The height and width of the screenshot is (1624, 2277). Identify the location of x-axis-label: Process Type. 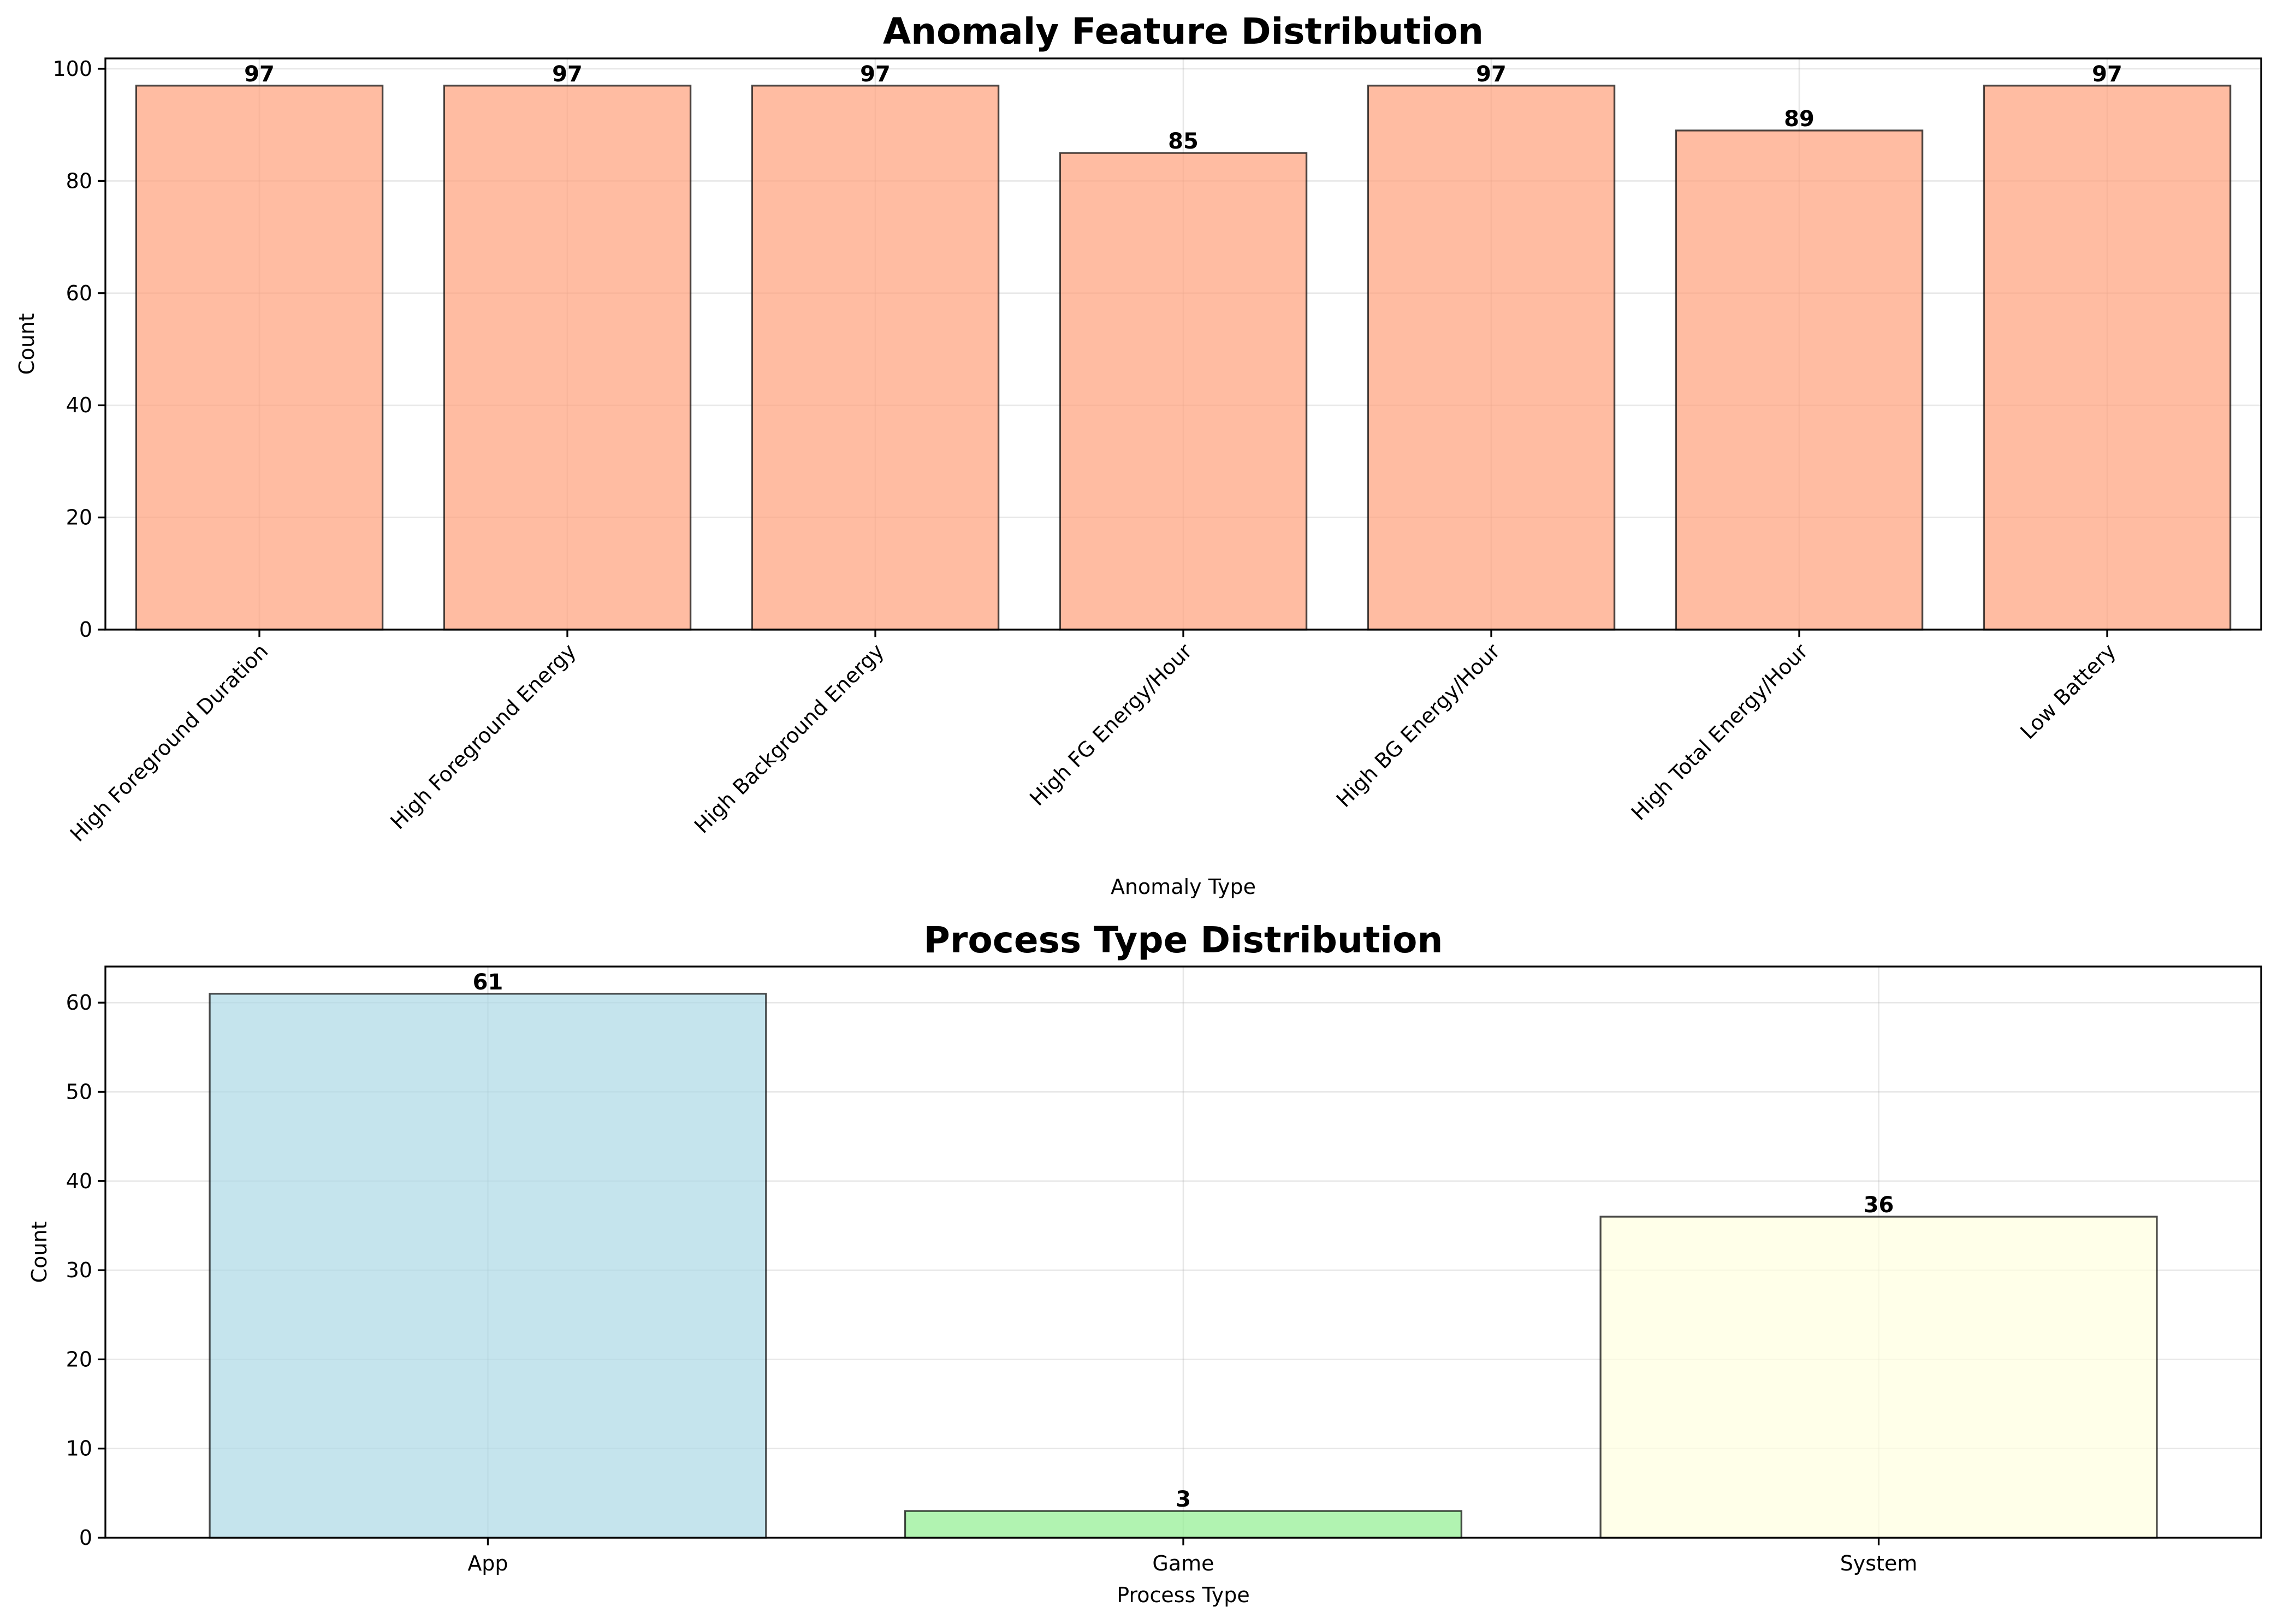
(1183, 1595).